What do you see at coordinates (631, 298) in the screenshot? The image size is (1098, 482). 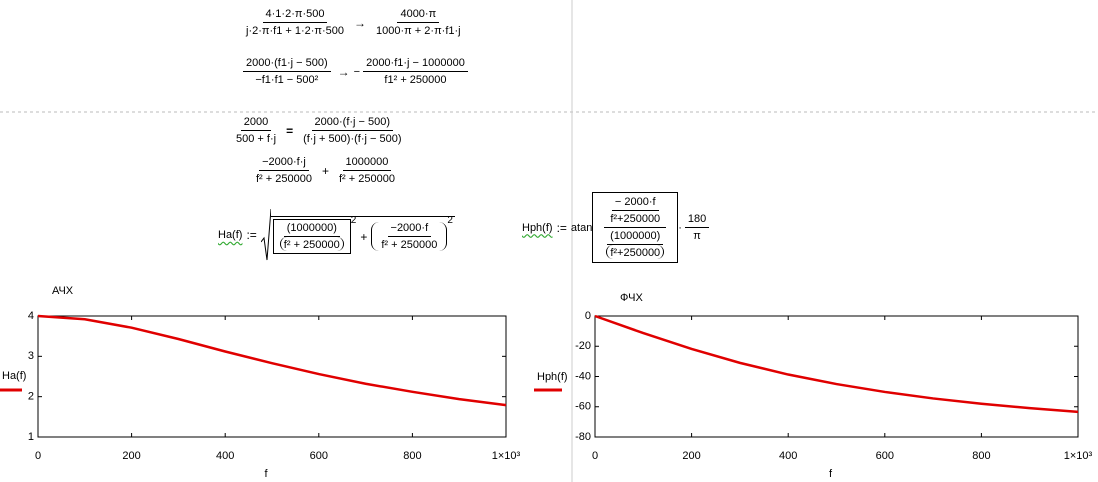 I see `chart-title: ФЧХ` at bounding box center [631, 298].